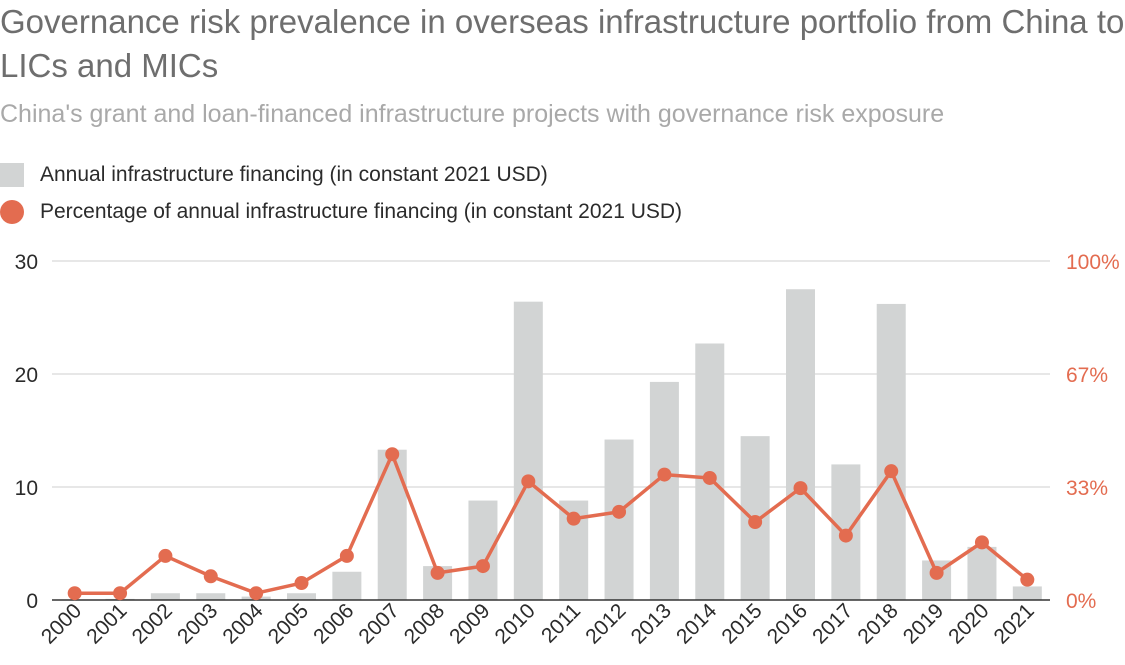 The height and width of the screenshot is (665, 1125). I want to click on x-tick-label: 2000, so click(61, 623).